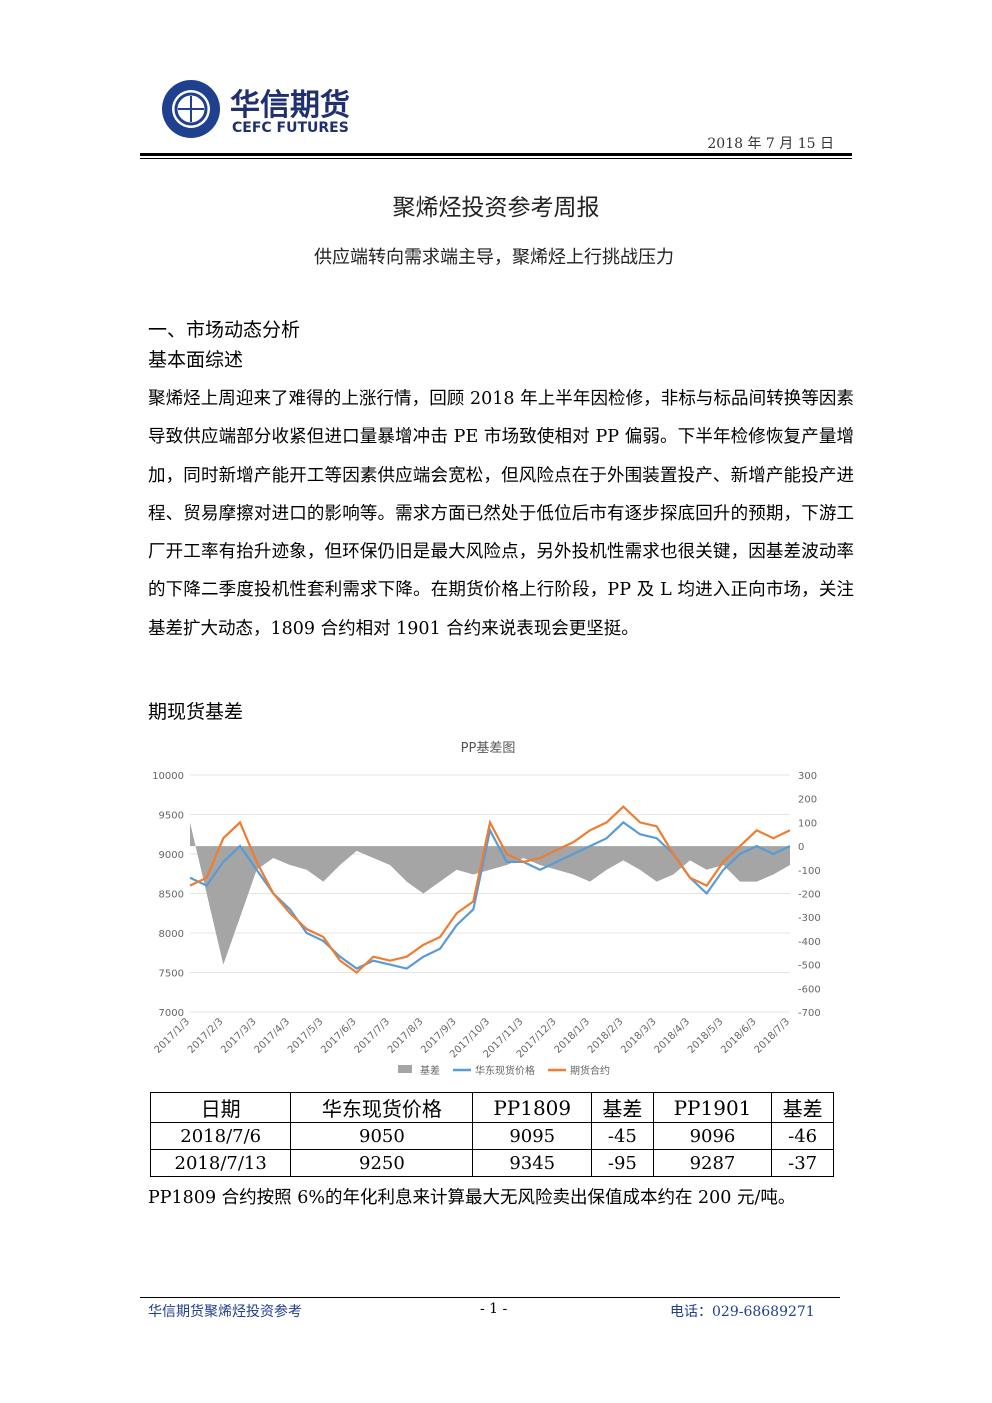  What do you see at coordinates (532, 1163) in the screenshot?
I see `table-cell: 9345` at bounding box center [532, 1163].